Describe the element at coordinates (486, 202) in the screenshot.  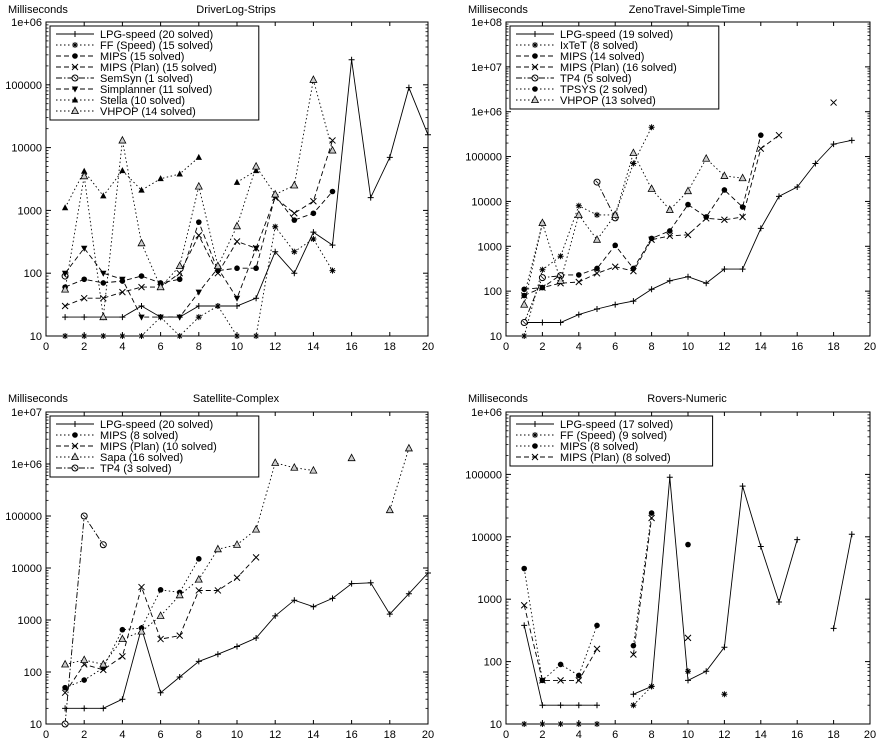
I see `y-tick-label: 10000` at that location.